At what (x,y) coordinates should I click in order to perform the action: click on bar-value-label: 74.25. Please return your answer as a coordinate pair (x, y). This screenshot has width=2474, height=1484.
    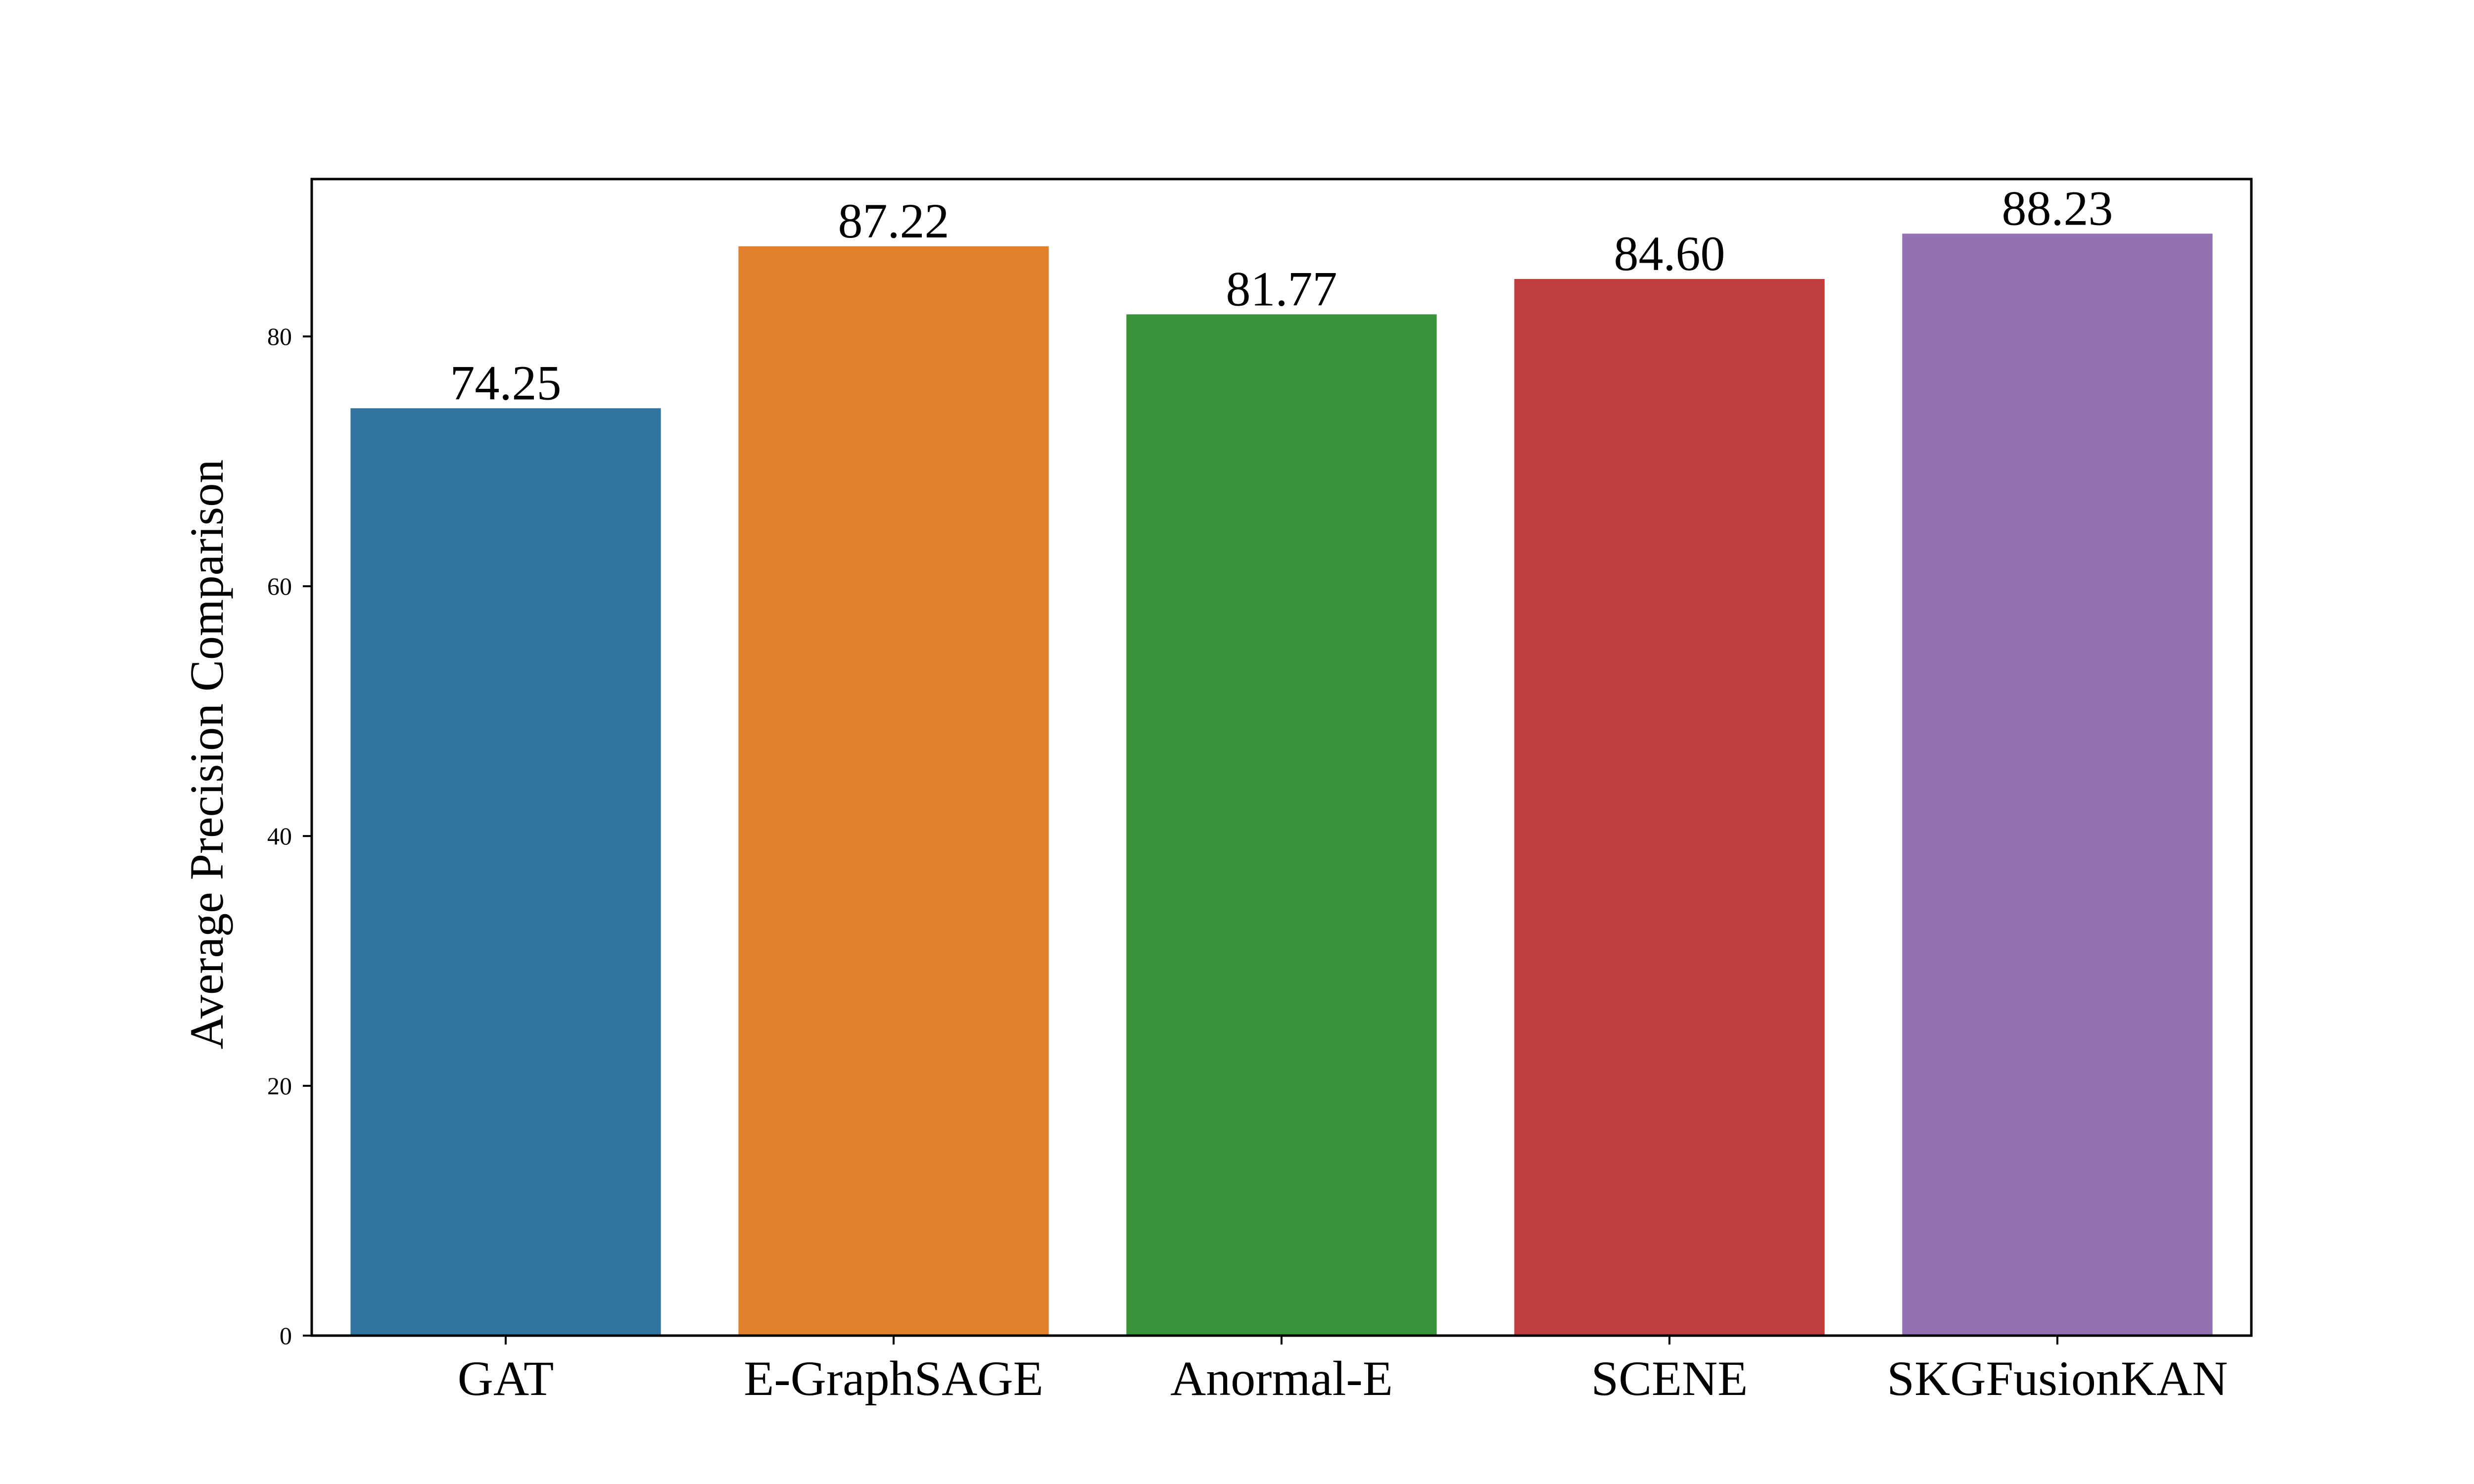
    Looking at the image, I should click on (506, 382).